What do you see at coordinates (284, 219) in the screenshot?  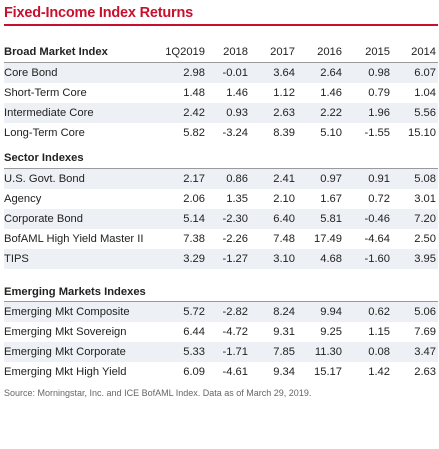 I see `cell-value: 6.40` at bounding box center [284, 219].